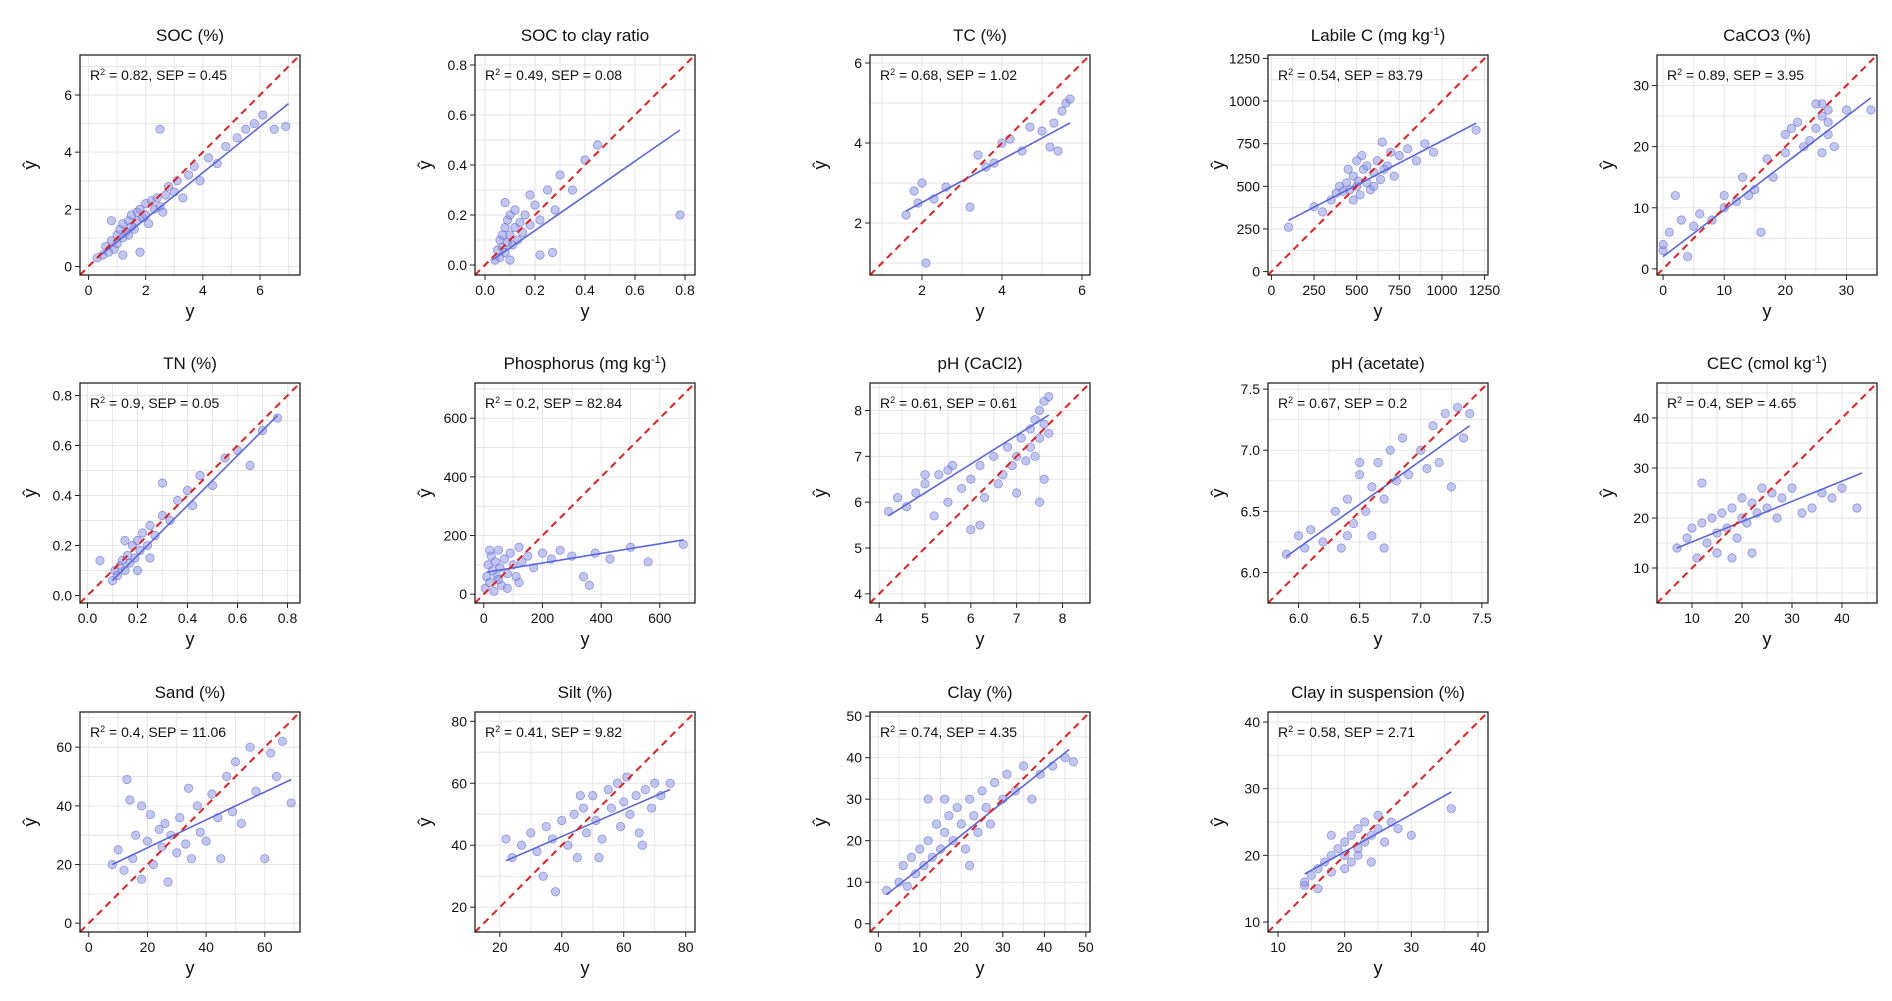 The width and height of the screenshot is (1892, 1001). I want to click on r2-value: = 0.4, so click(123, 732).